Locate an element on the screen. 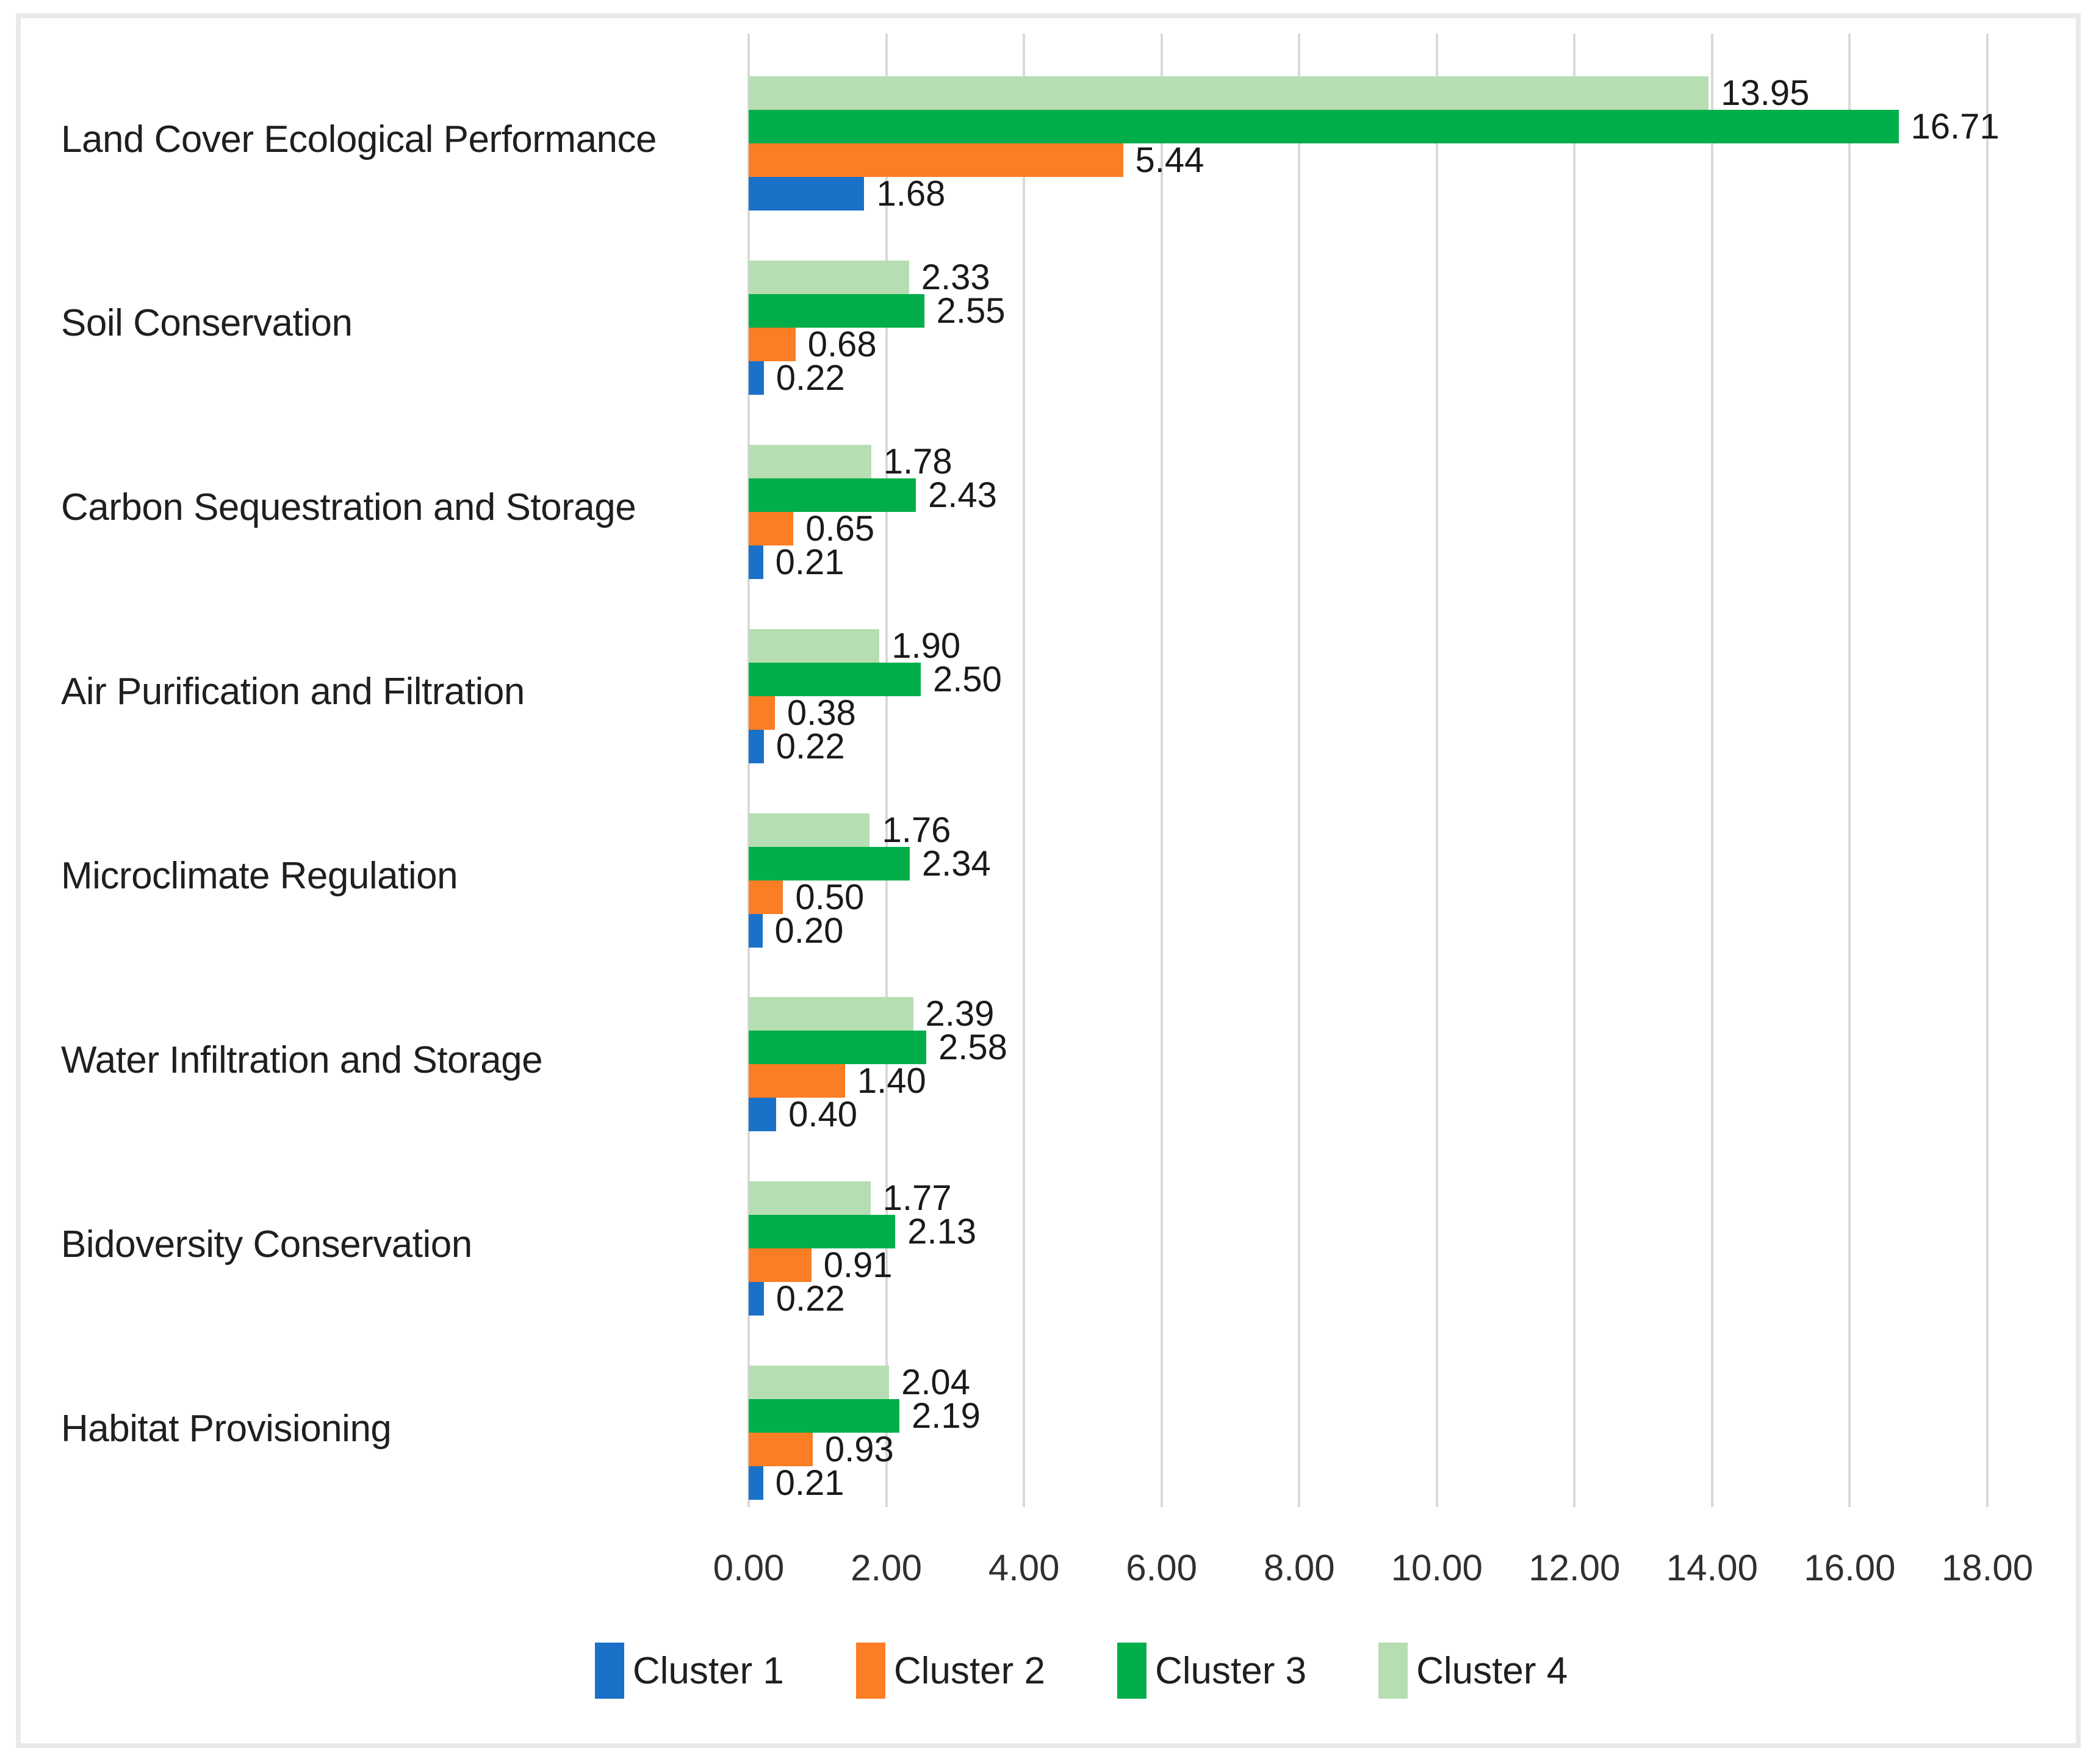 The image size is (2099, 1764). bar-group: 2.33 2.55 0.68 0.22 is located at coordinates (1368, 310).